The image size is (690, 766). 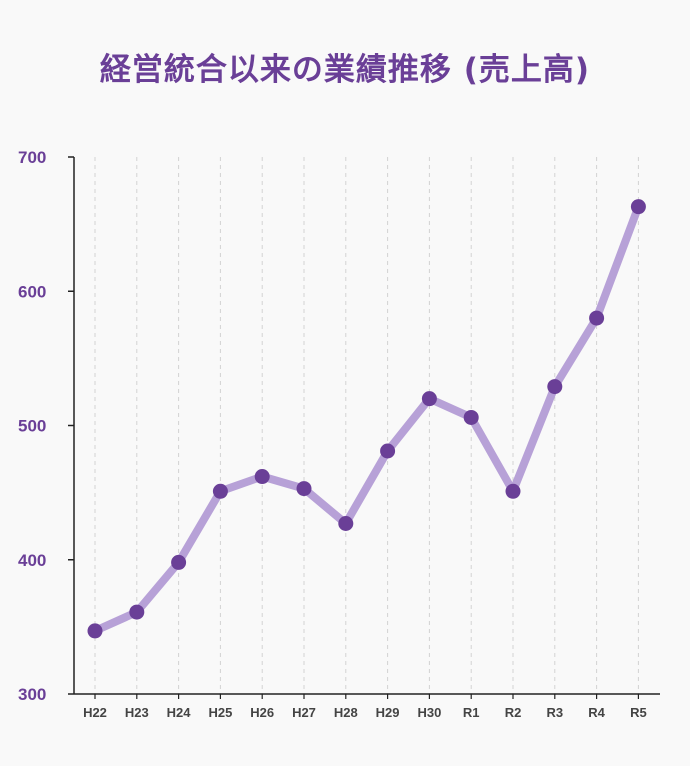 What do you see at coordinates (32, 426) in the screenshot?
I see `y-tick-label: 500` at bounding box center [32, 426].